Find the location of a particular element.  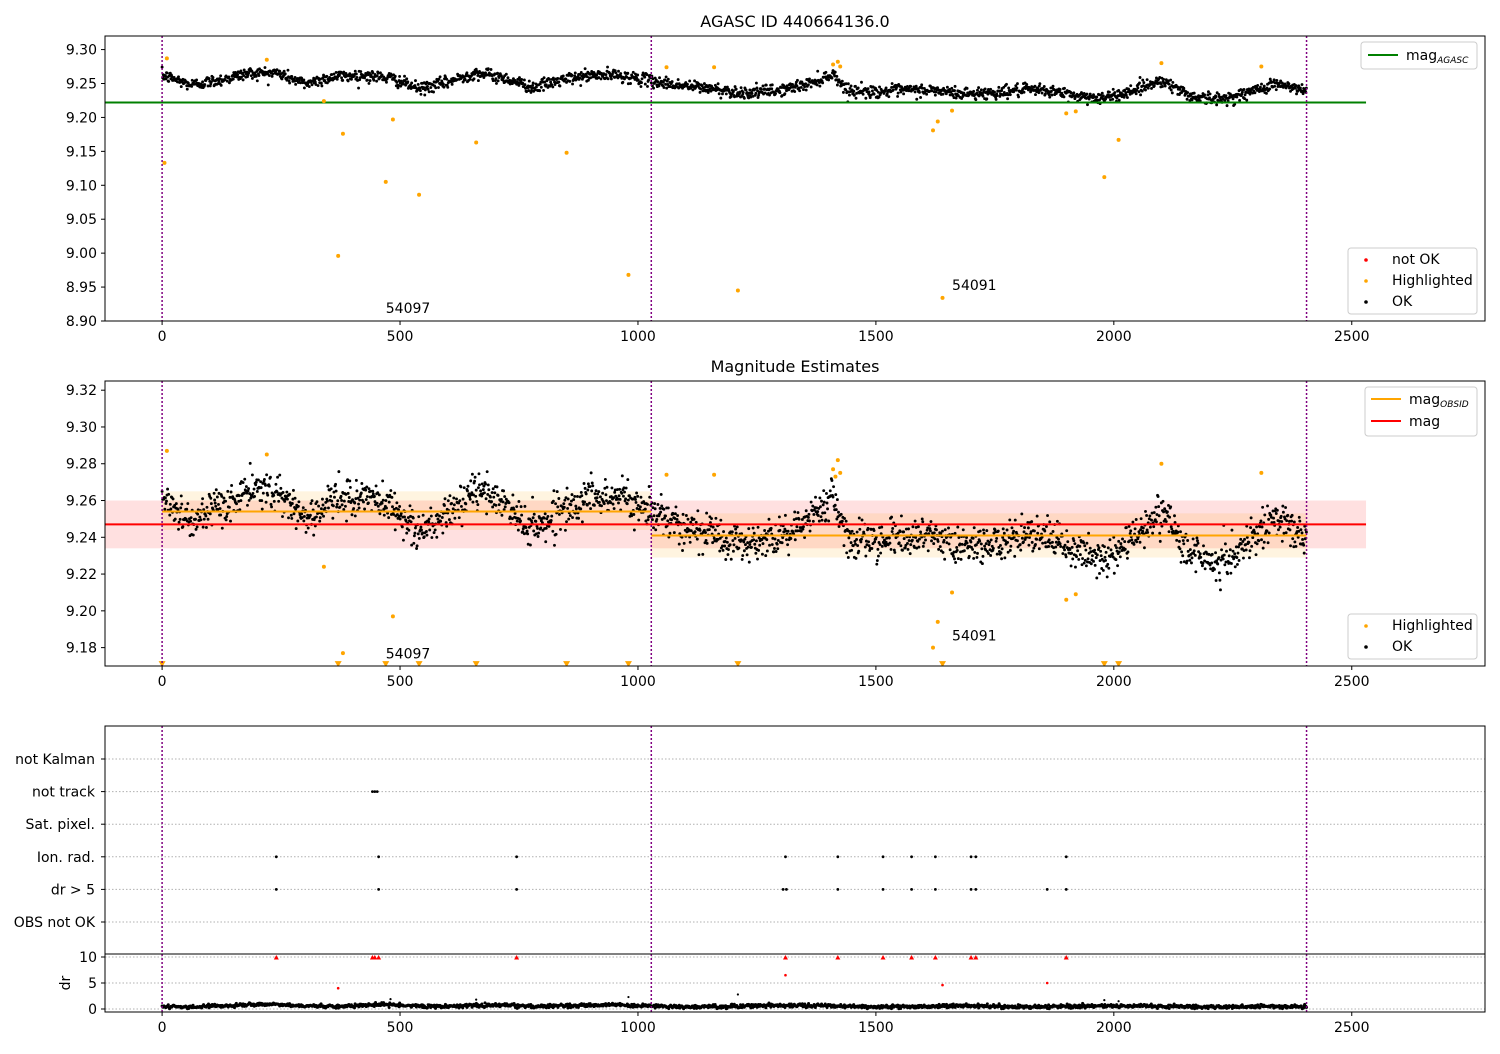

y-tick-label: 8.95 is located at coordinates (81, 288).